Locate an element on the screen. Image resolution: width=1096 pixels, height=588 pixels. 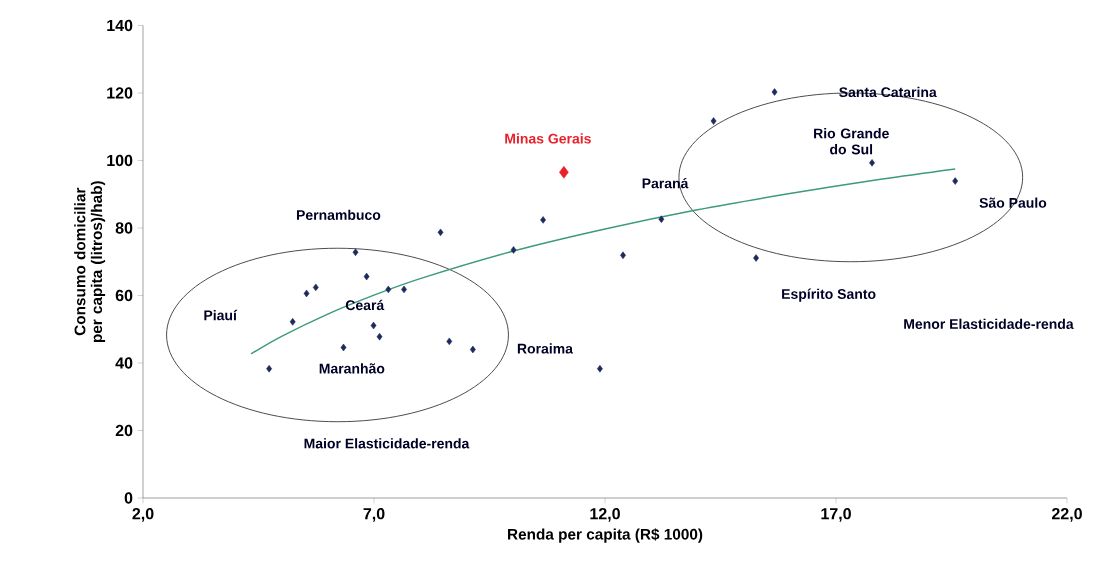
annotation: Pernambuco is located at coordinates (338, 214).